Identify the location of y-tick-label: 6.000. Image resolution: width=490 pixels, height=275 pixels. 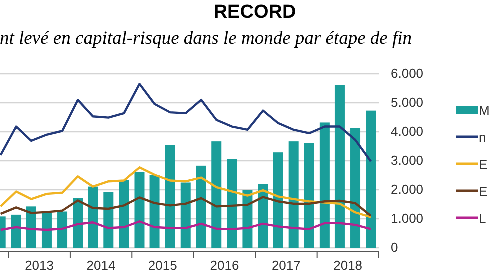
(407, 74).